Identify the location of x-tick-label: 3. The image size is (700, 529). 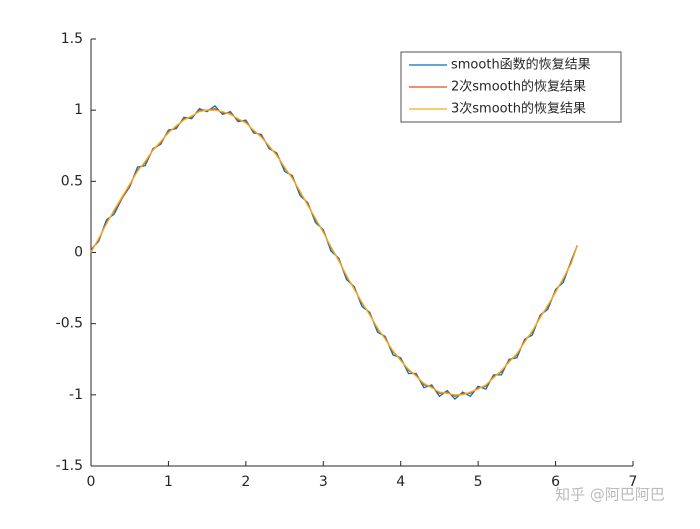
(323, 482).